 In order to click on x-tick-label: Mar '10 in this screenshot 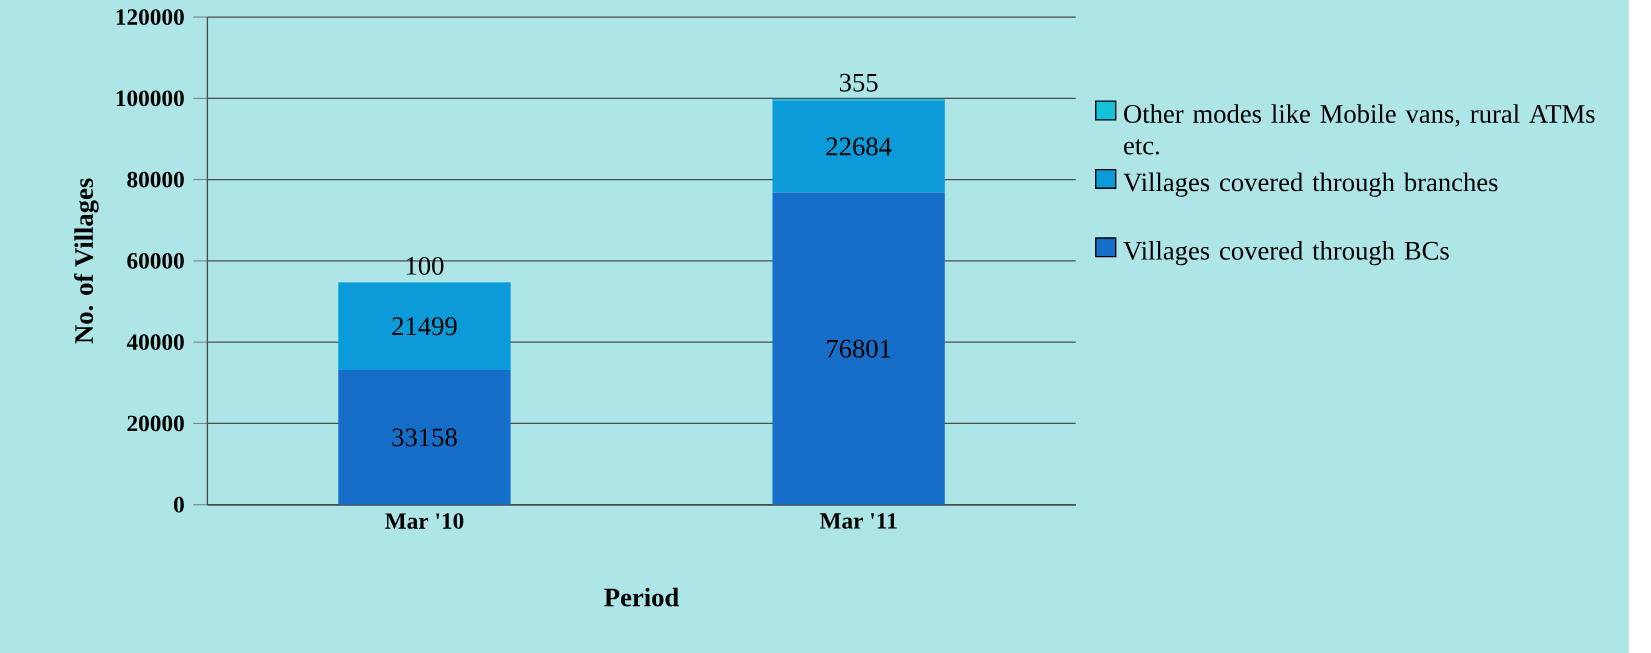, I will do `click(424, 520)`.